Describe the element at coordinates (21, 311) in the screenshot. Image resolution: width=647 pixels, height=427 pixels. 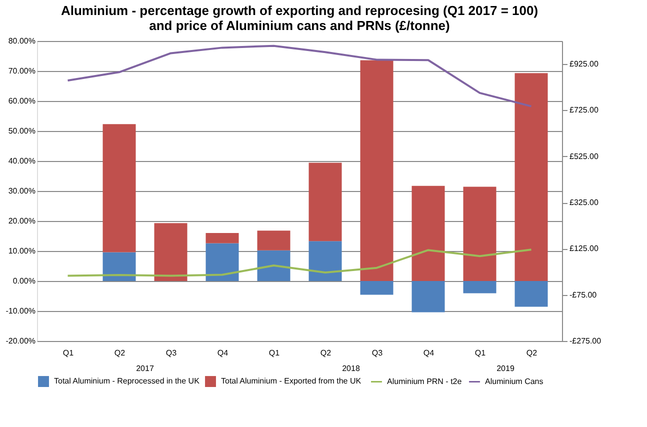
I see `y-tick-label: -10.00%` at that location.